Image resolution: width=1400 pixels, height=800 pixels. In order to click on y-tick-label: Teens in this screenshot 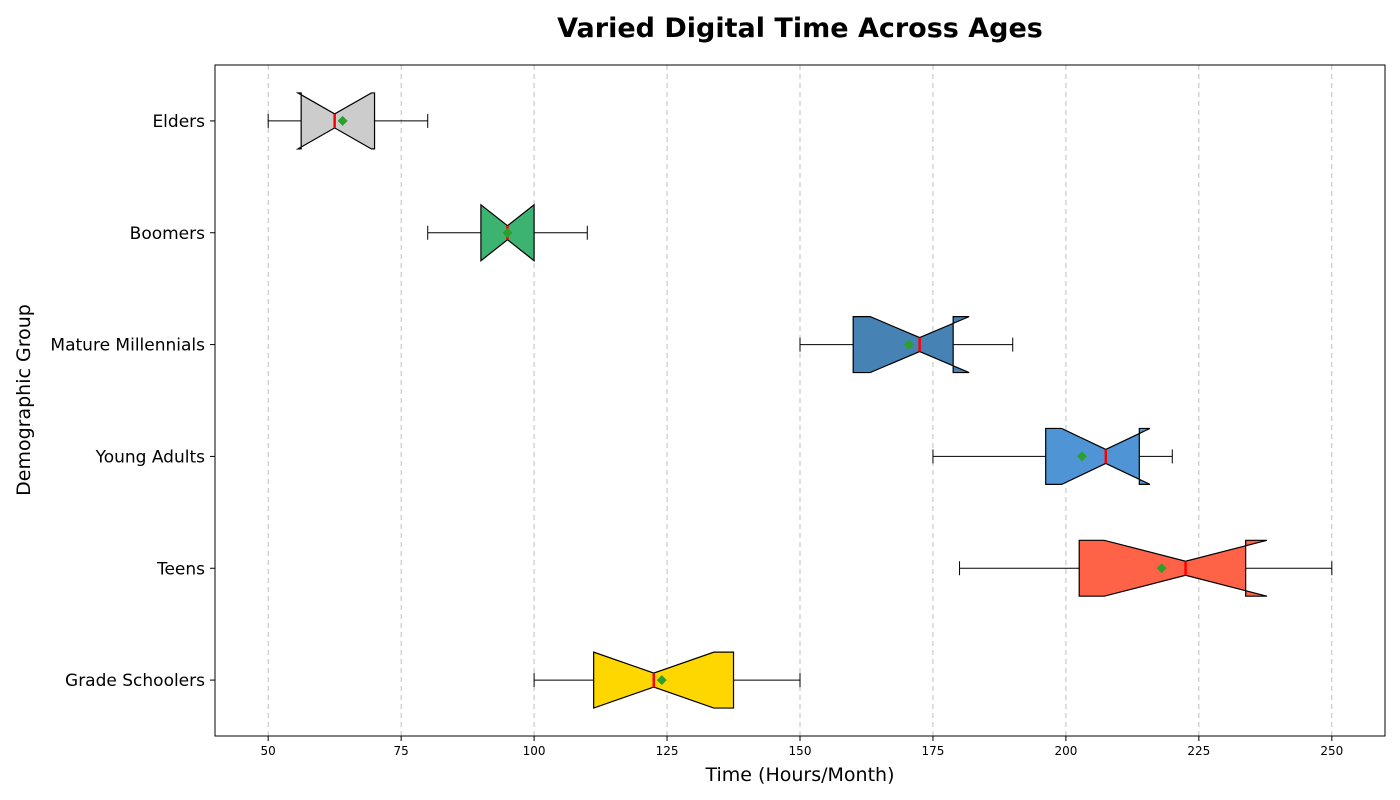, I will do `click(180, 569)`.